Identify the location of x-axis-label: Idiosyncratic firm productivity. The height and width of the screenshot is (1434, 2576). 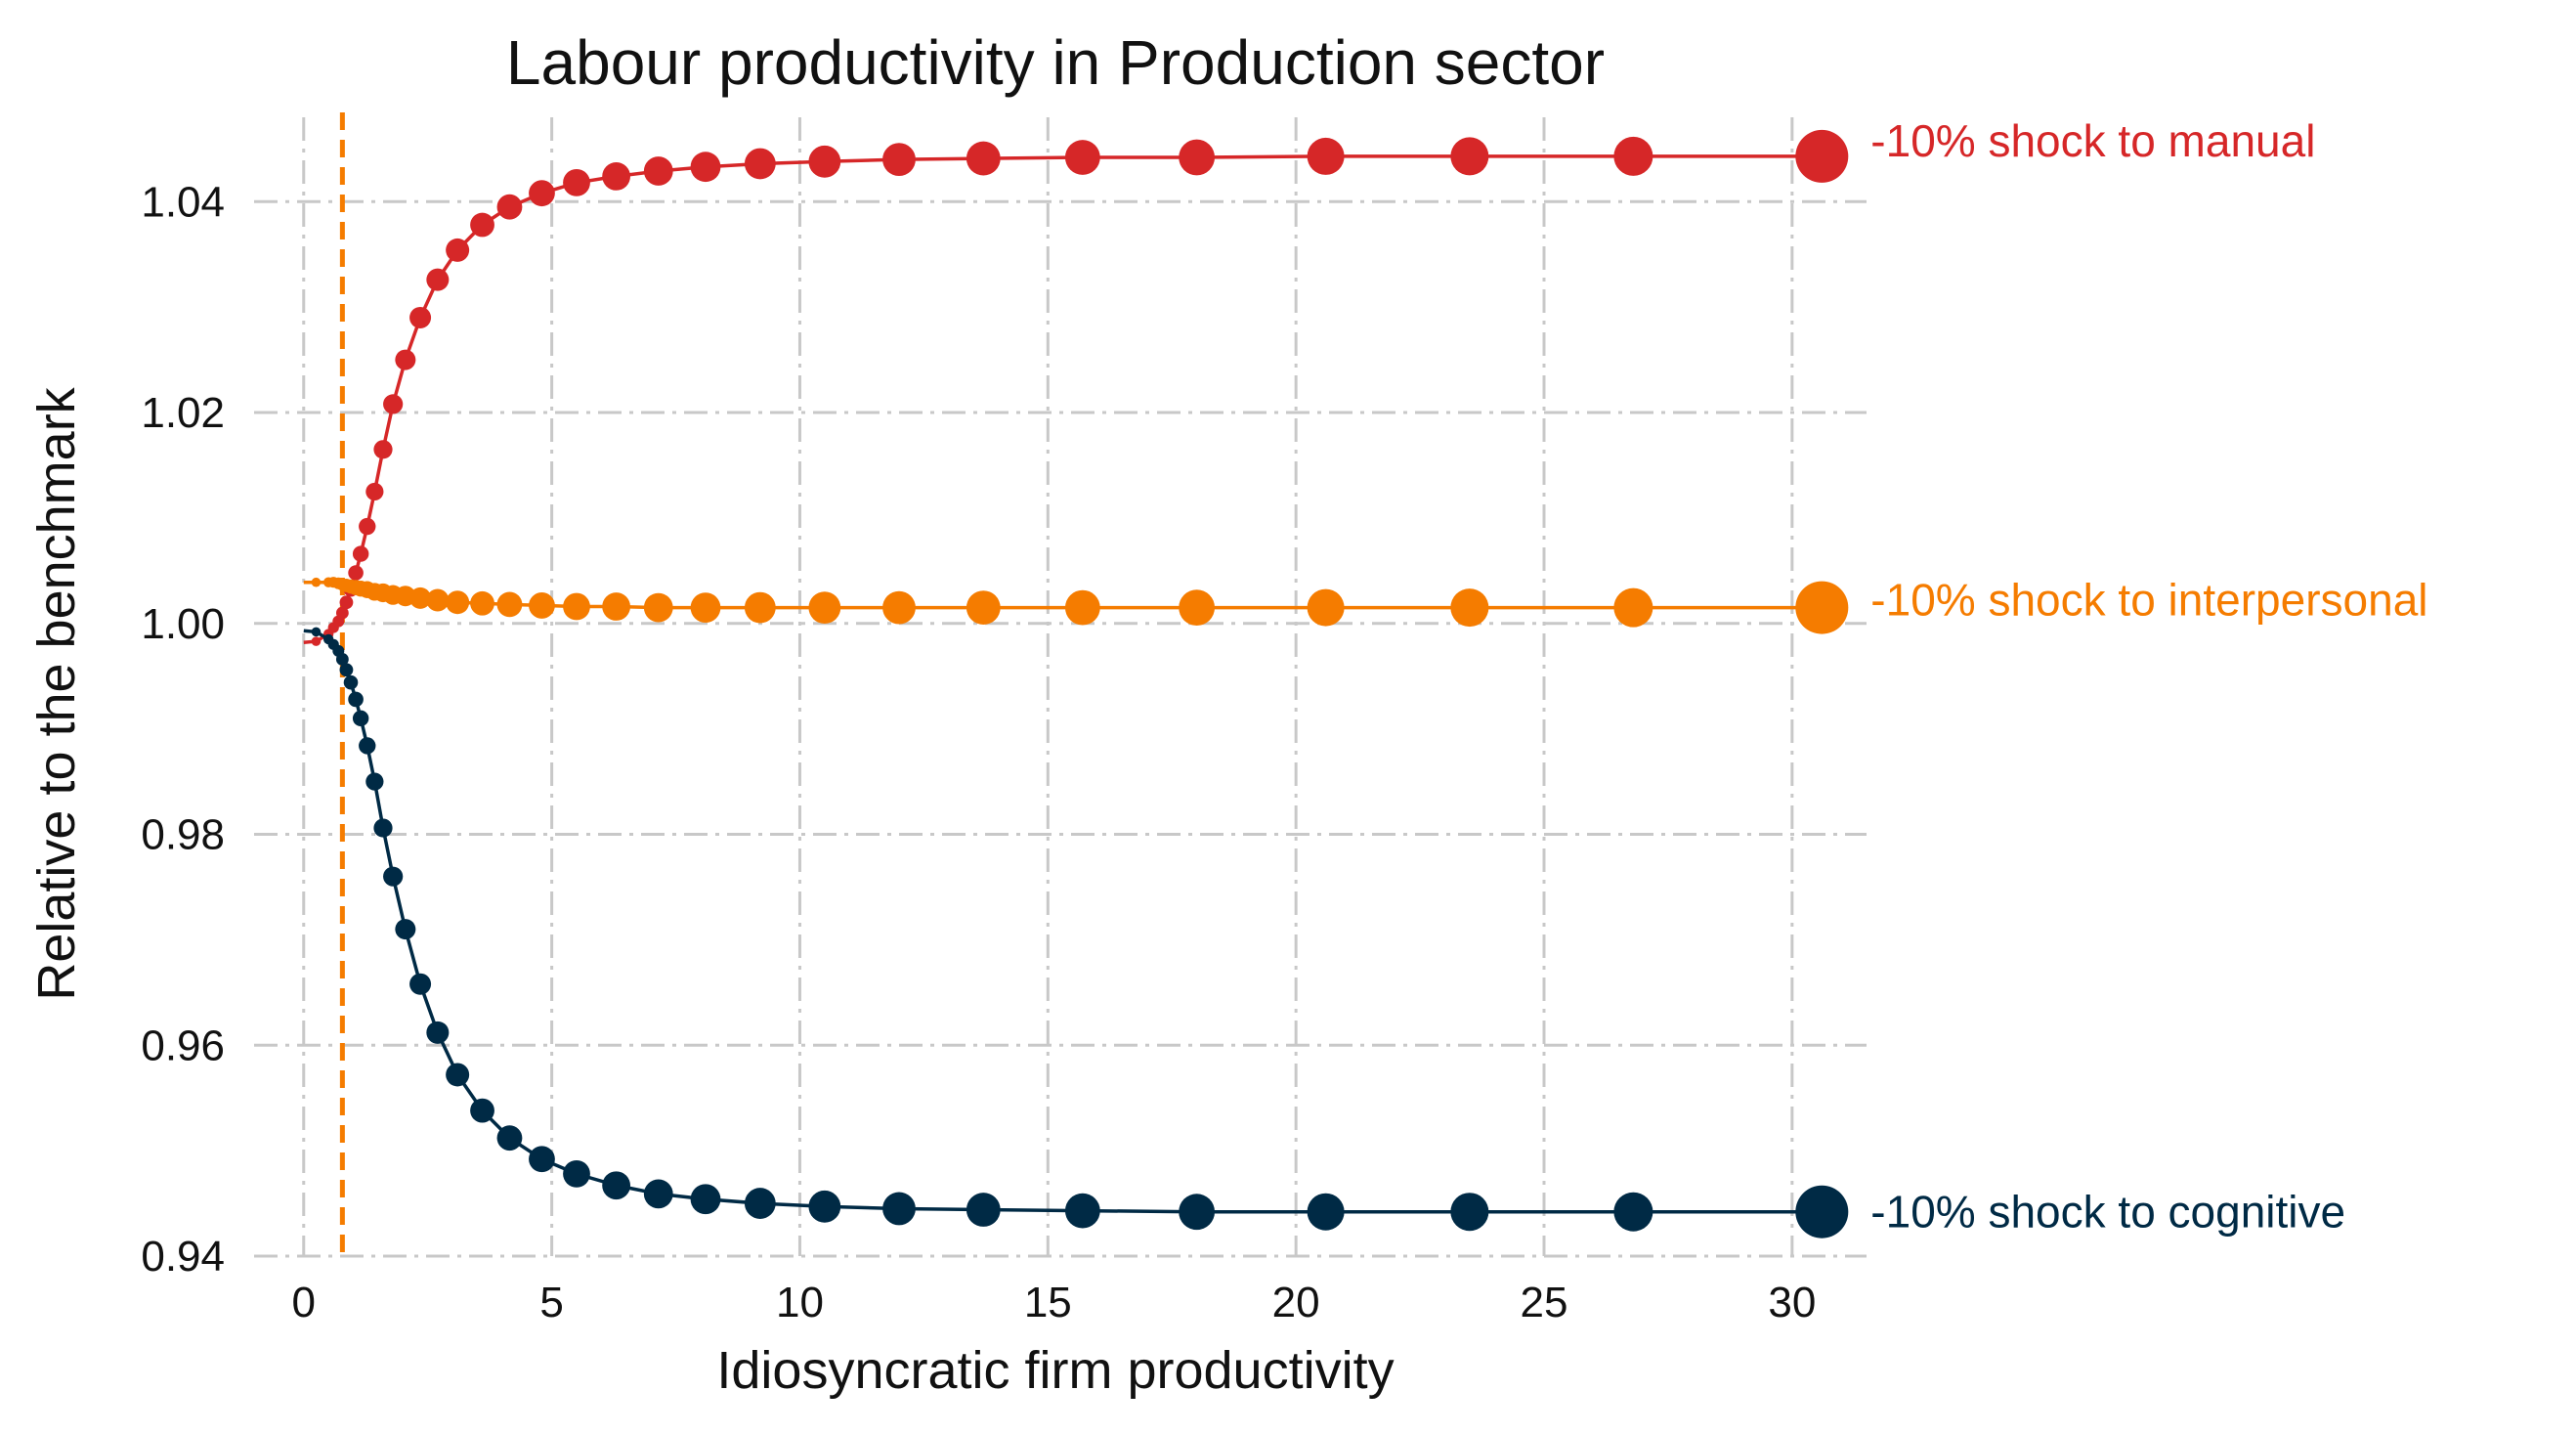
(1055, 1370).